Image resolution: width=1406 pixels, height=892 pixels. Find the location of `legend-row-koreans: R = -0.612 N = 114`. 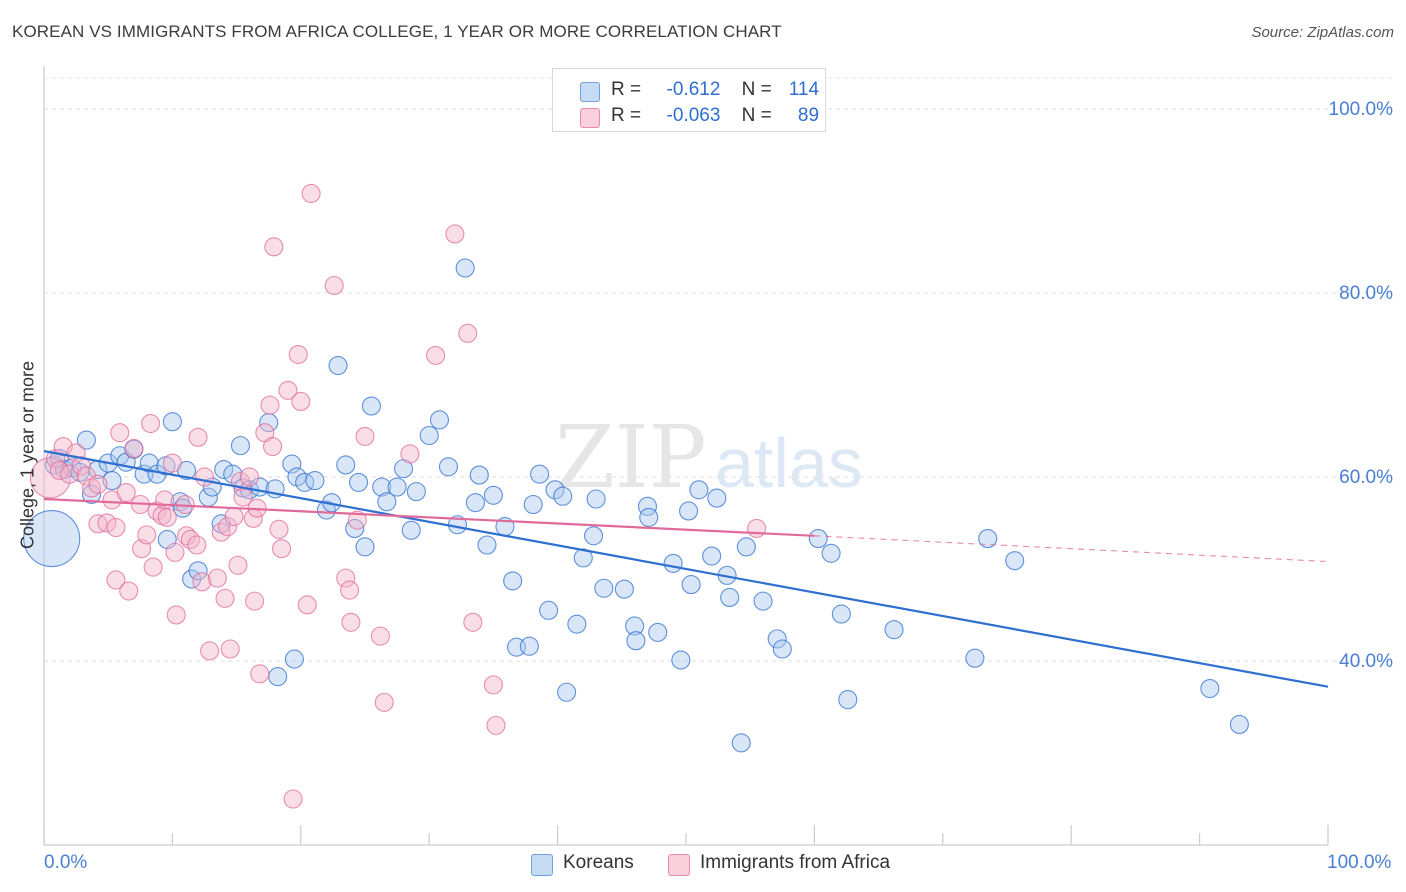

legend-row-koreans: R = -0.612 N = 114 is located at coordinates (689, 89).